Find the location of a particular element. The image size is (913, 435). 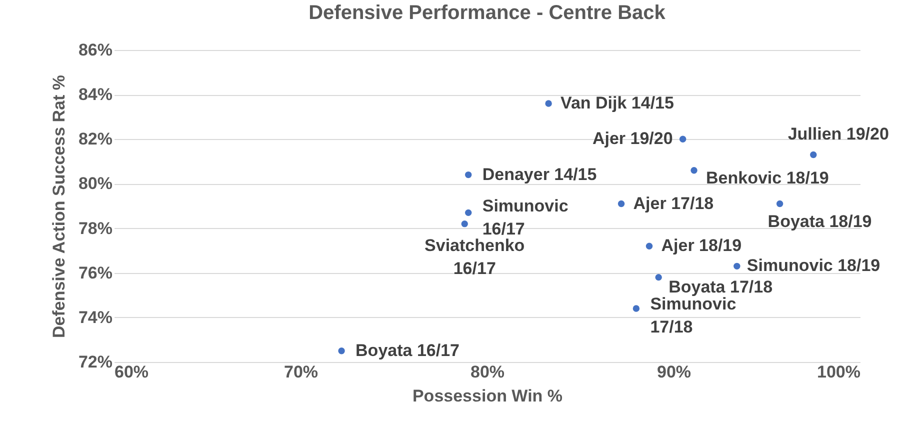

y-tick-label: 82% is located at coordinates (95, 139).